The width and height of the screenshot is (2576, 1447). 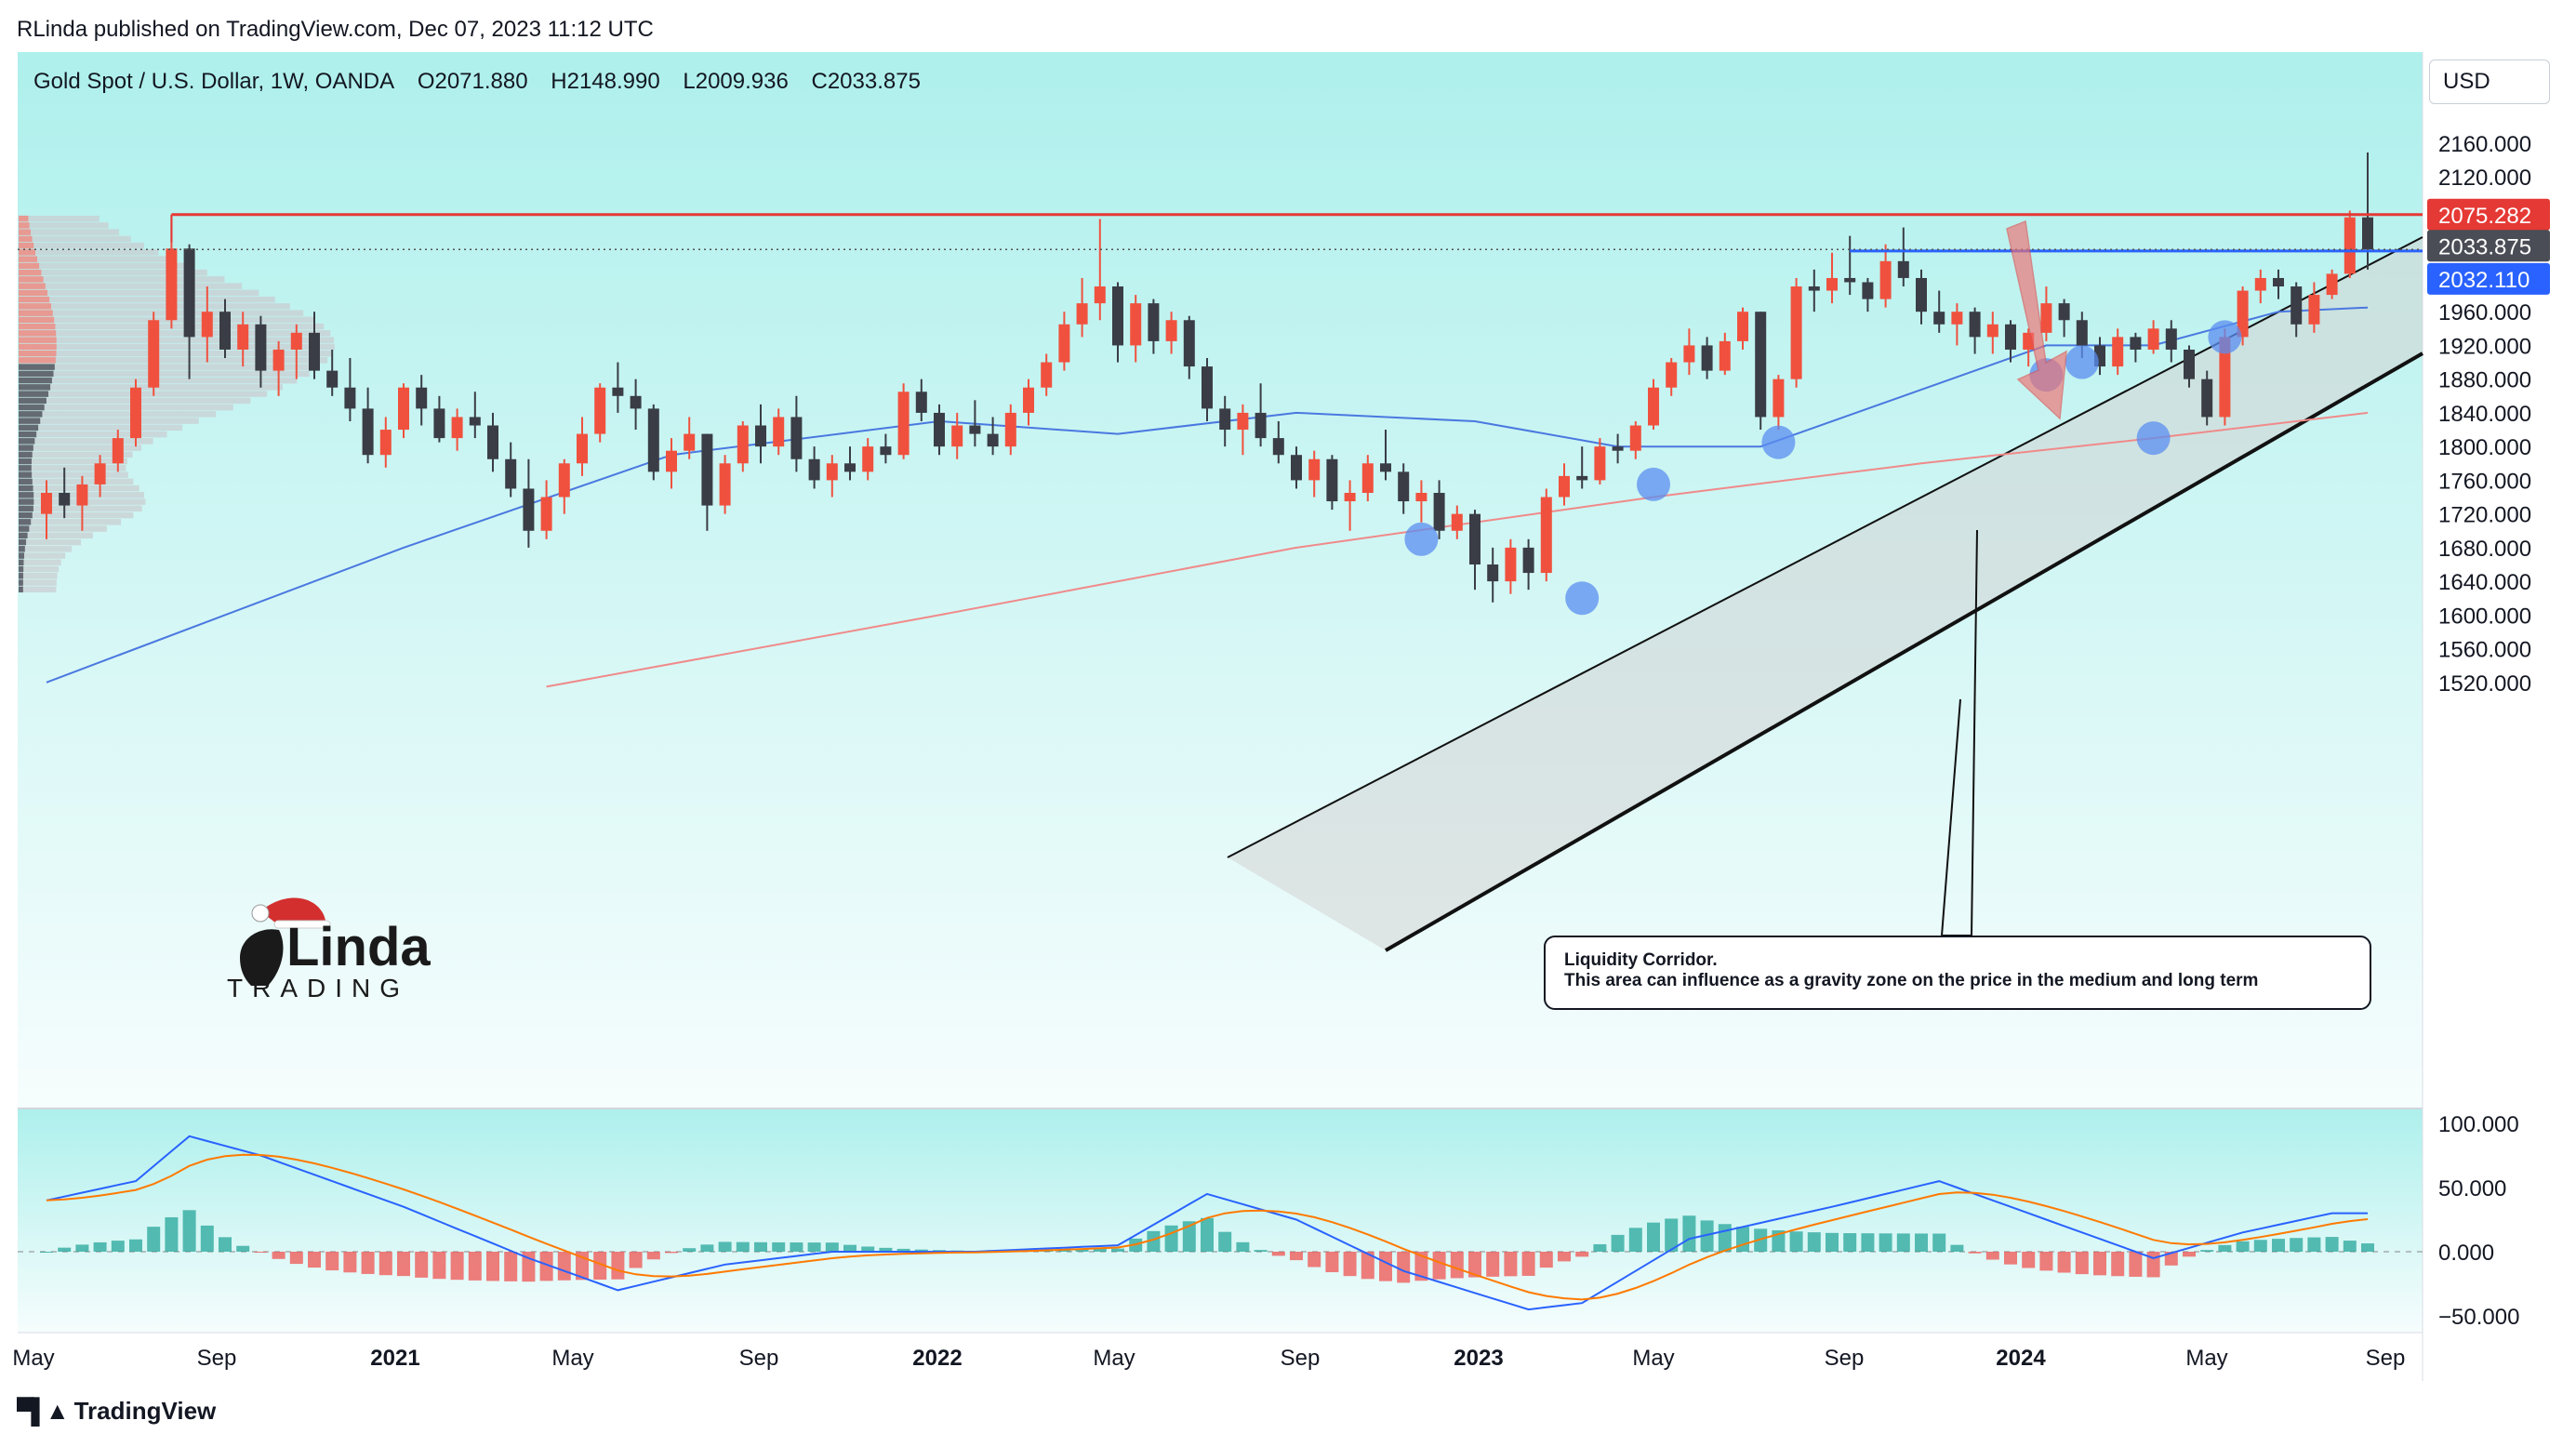 What do you see at coordinates (472, 81) in the screenshot?
I see `open-value: O2071.880` at bounding box center [472, 81].